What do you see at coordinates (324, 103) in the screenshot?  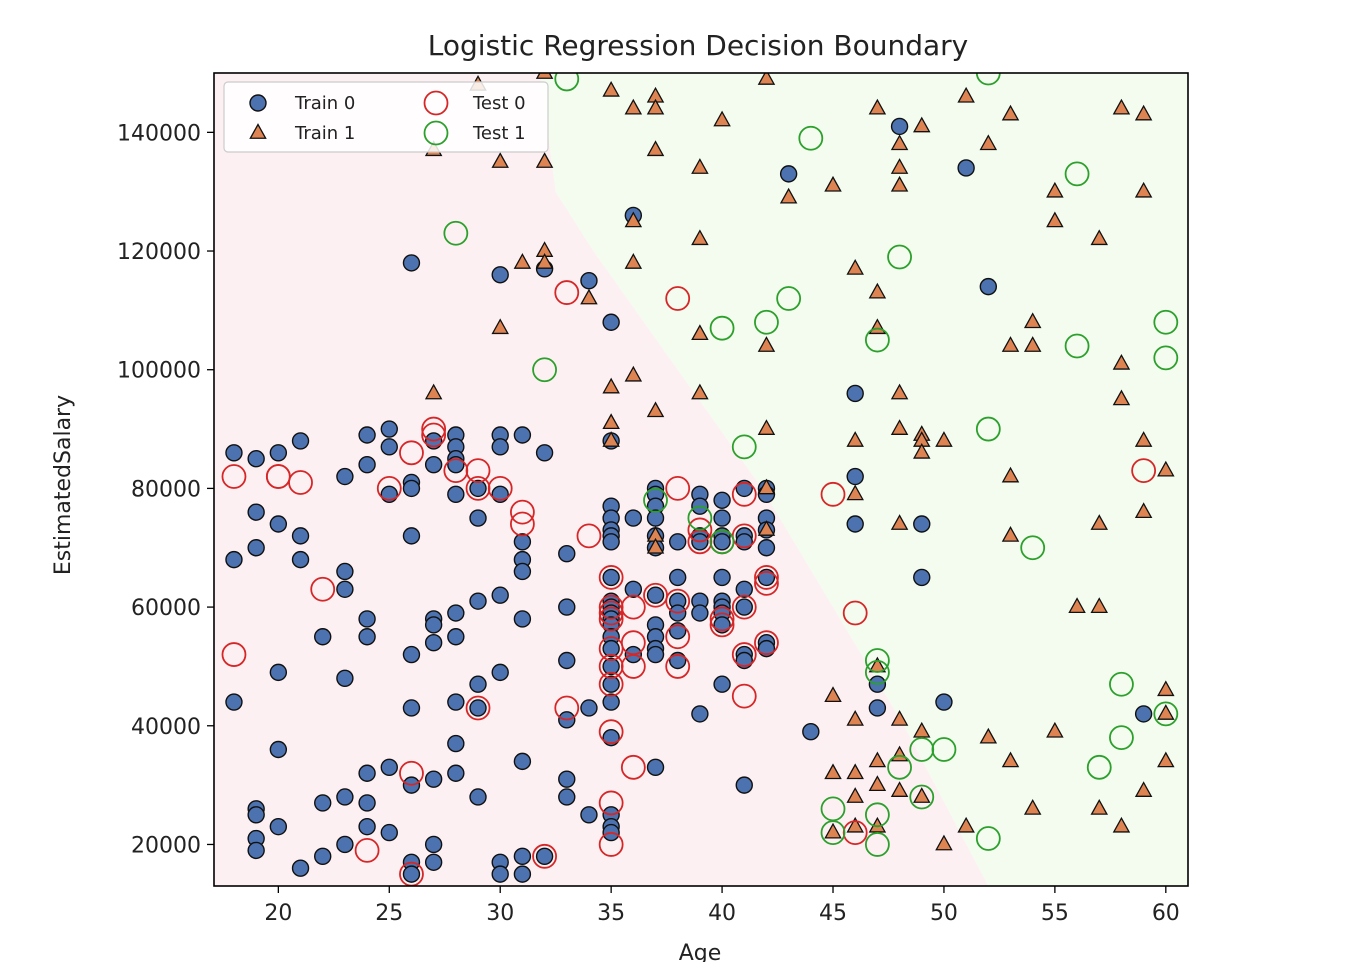 I see `legend-label-train-0: Train 0` at bounding box center [324, 103].